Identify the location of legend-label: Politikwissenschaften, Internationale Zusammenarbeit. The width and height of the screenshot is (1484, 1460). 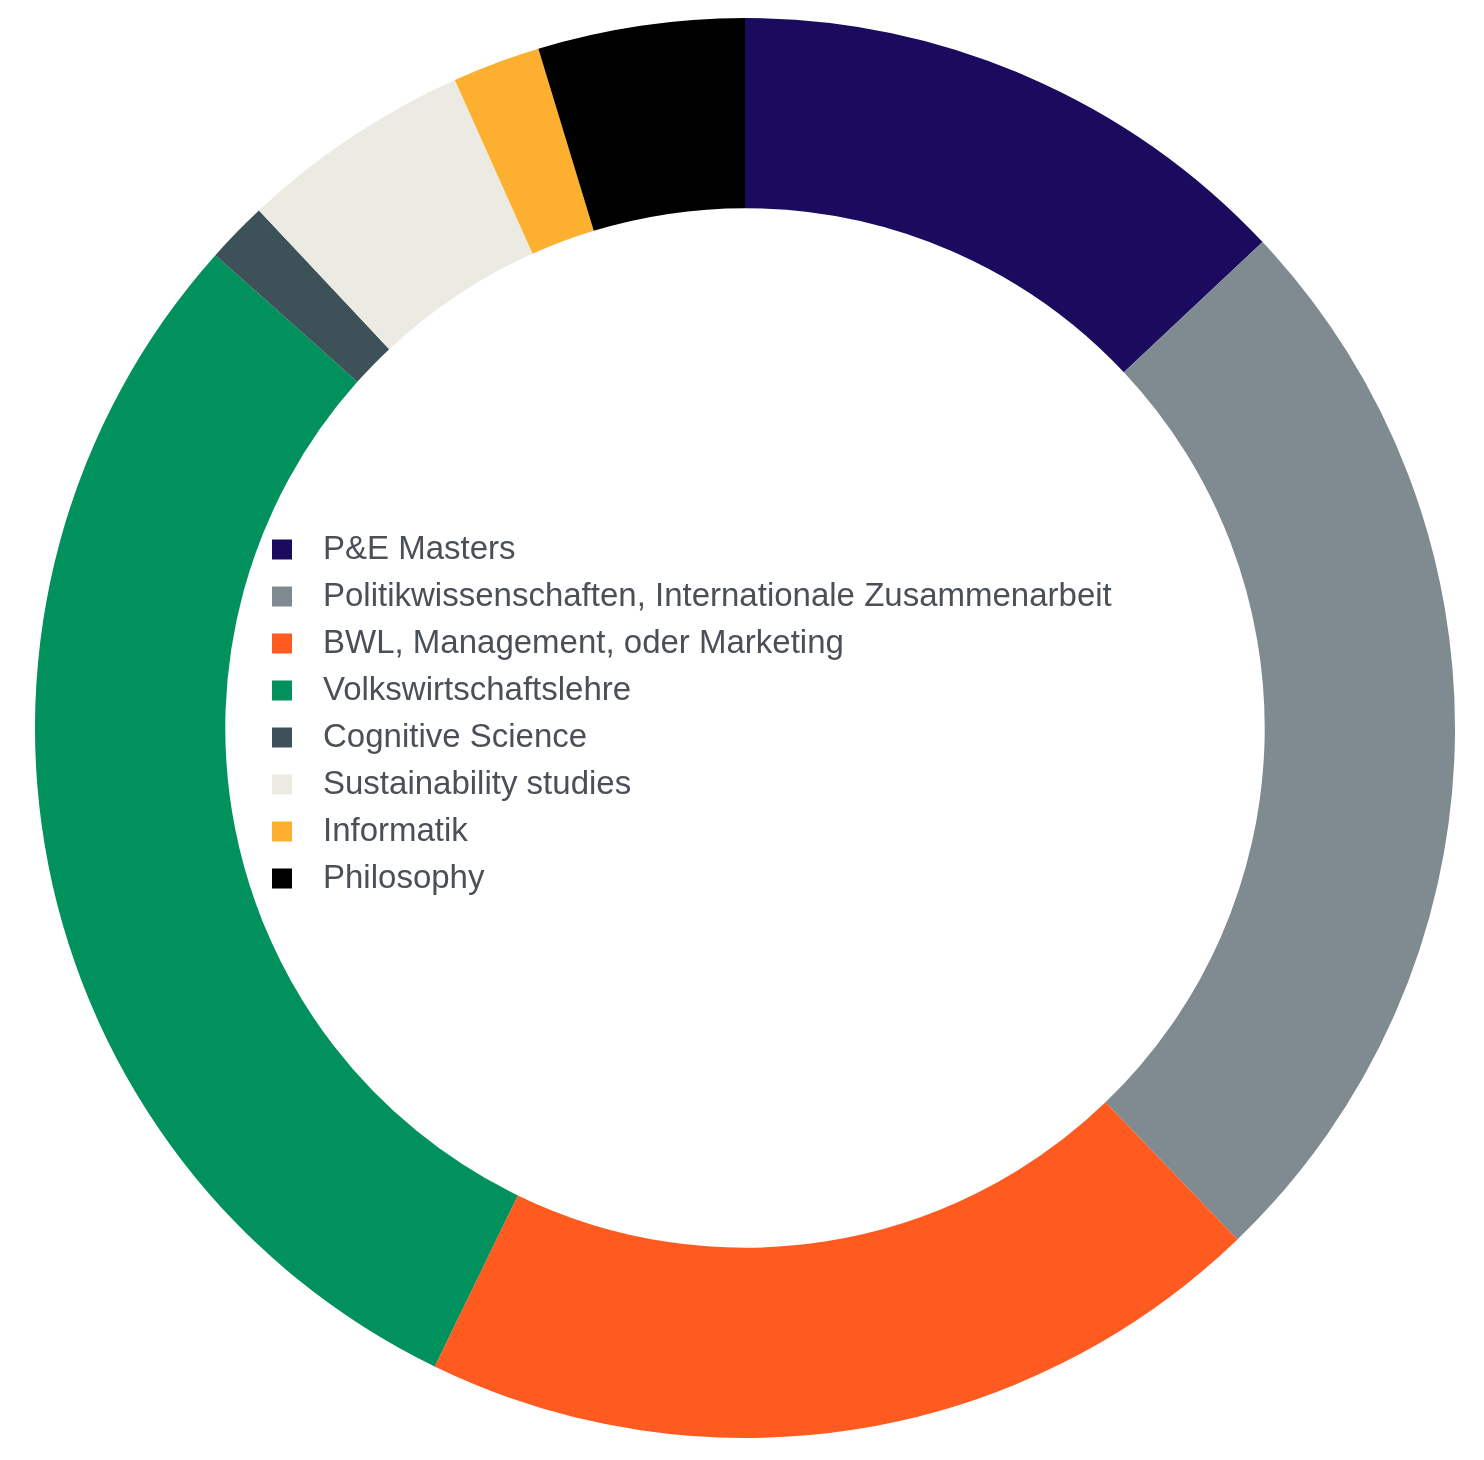
(717, 594).